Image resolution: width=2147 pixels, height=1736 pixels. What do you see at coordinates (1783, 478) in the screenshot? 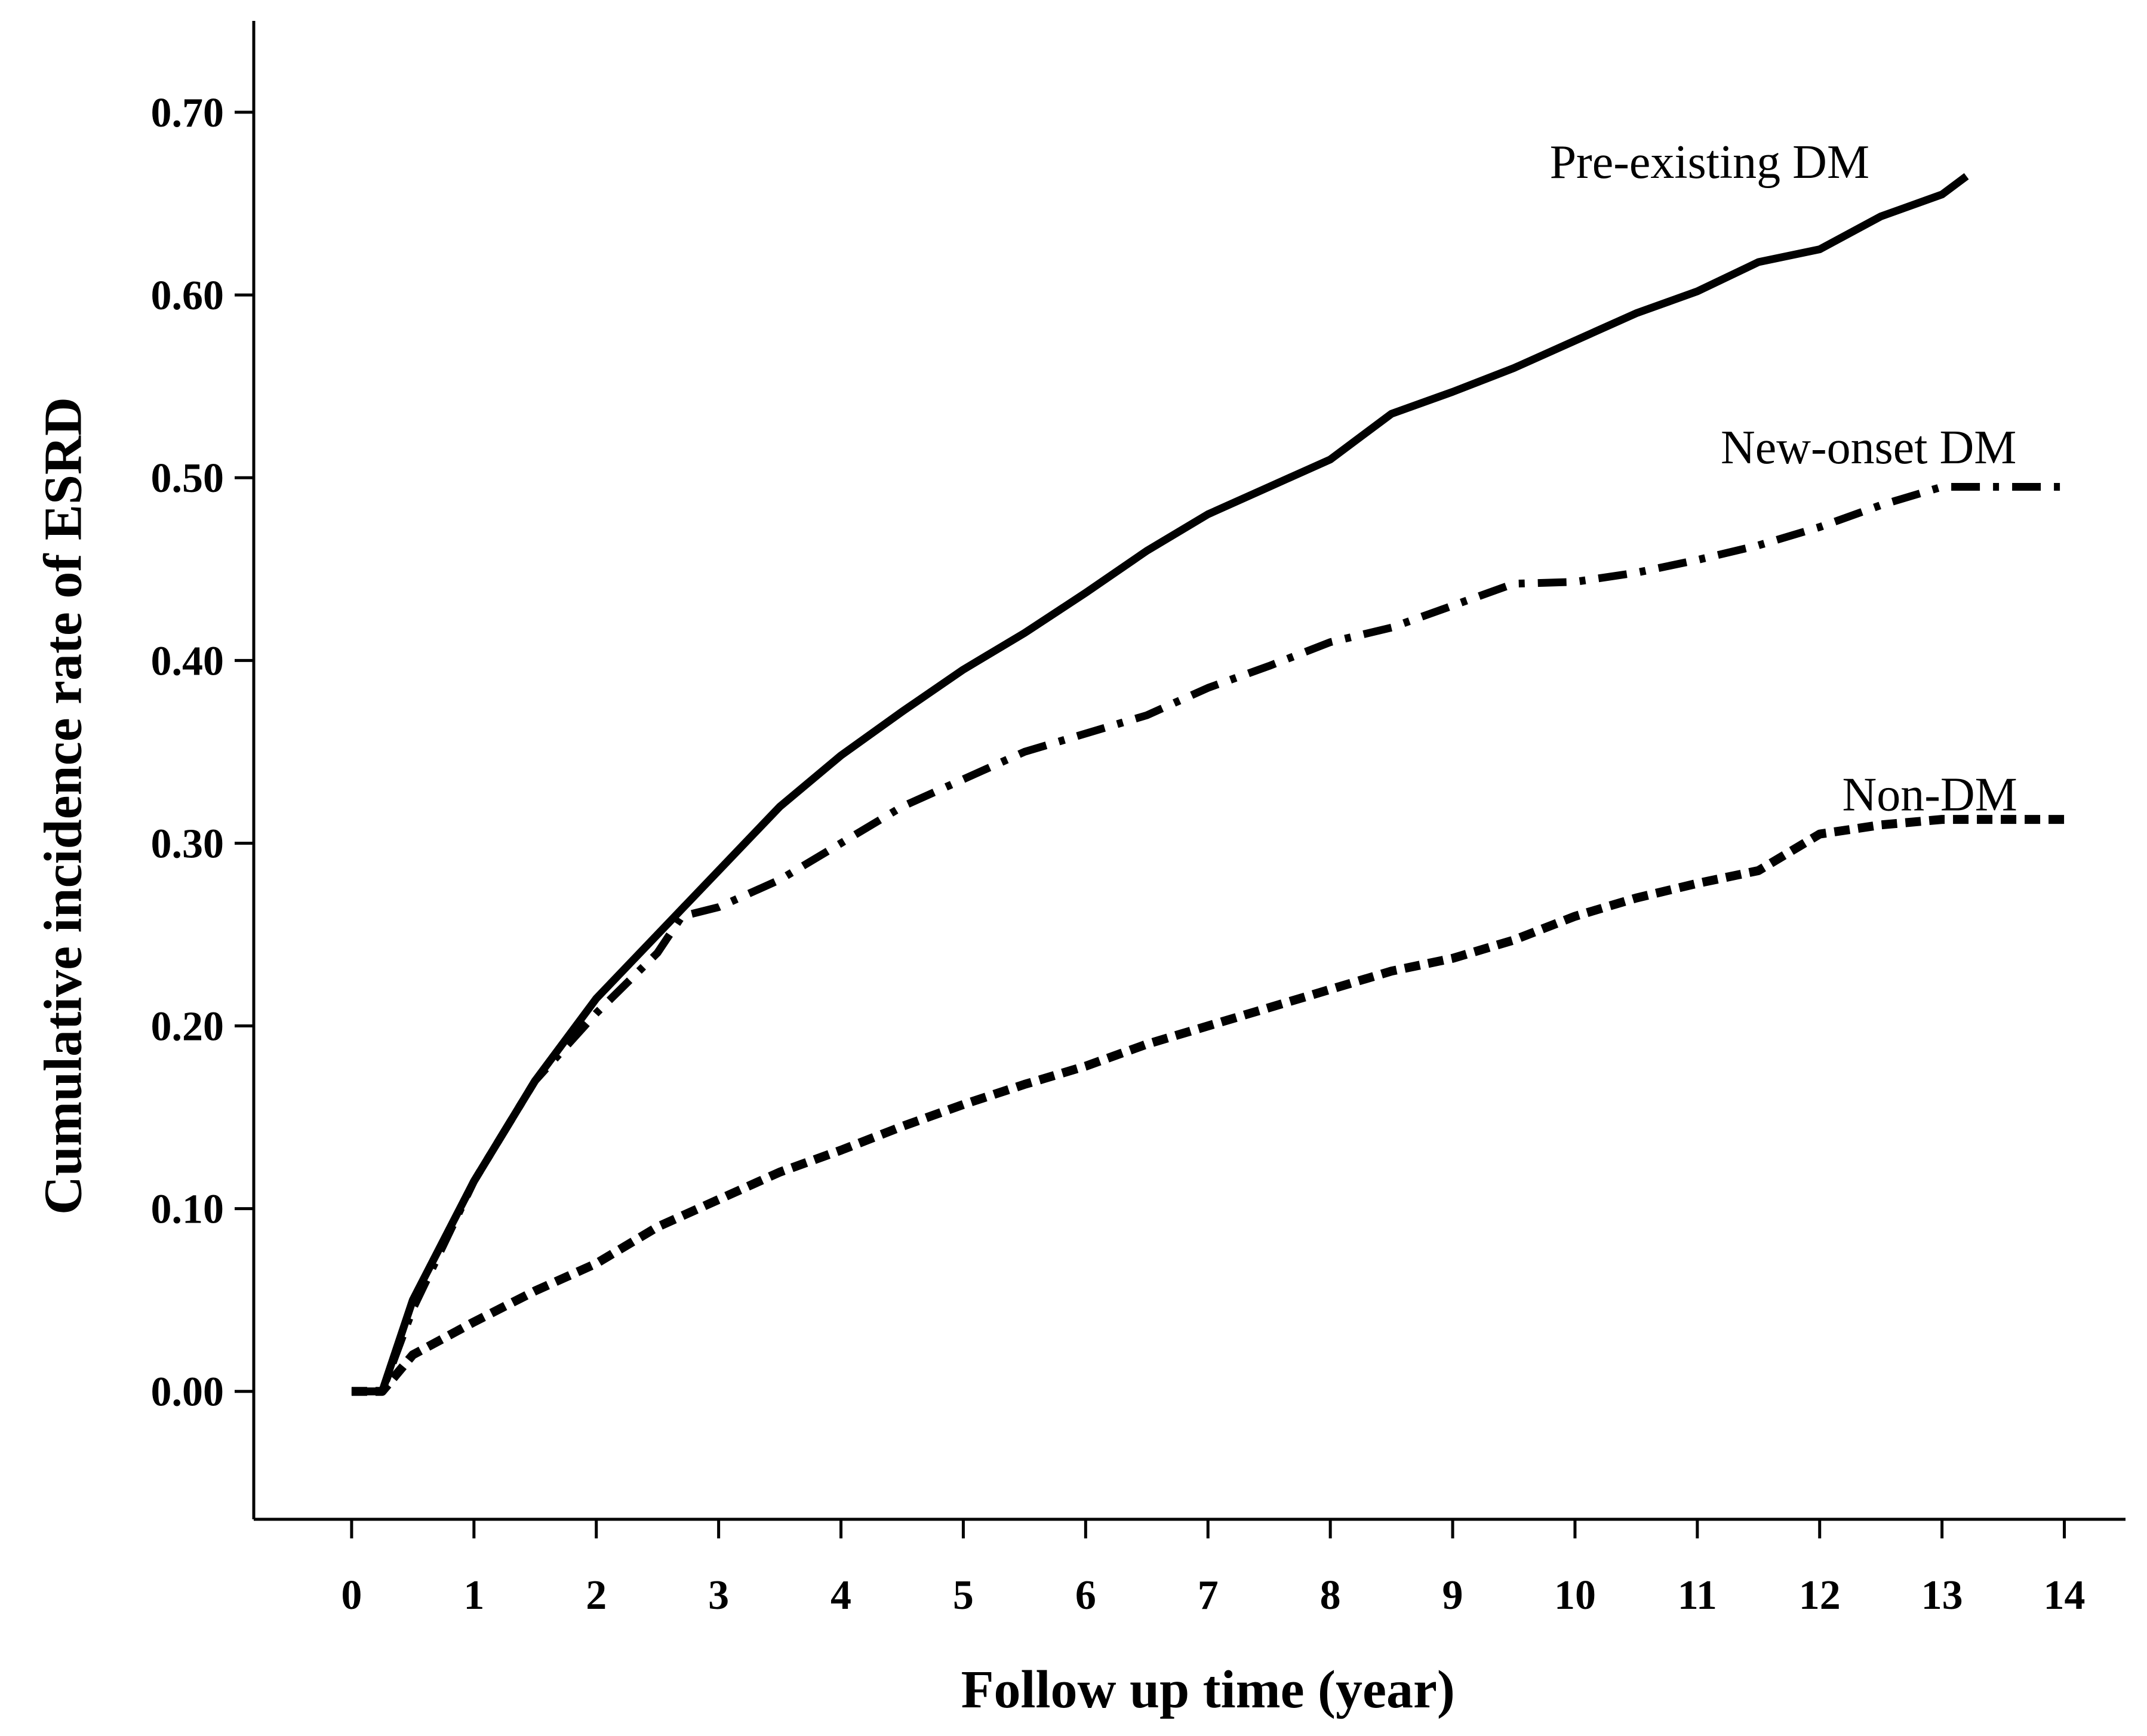
I see `series-labels: Pre-existing DM New-onset DM Non-DM` at bounding box center [1783, 478].